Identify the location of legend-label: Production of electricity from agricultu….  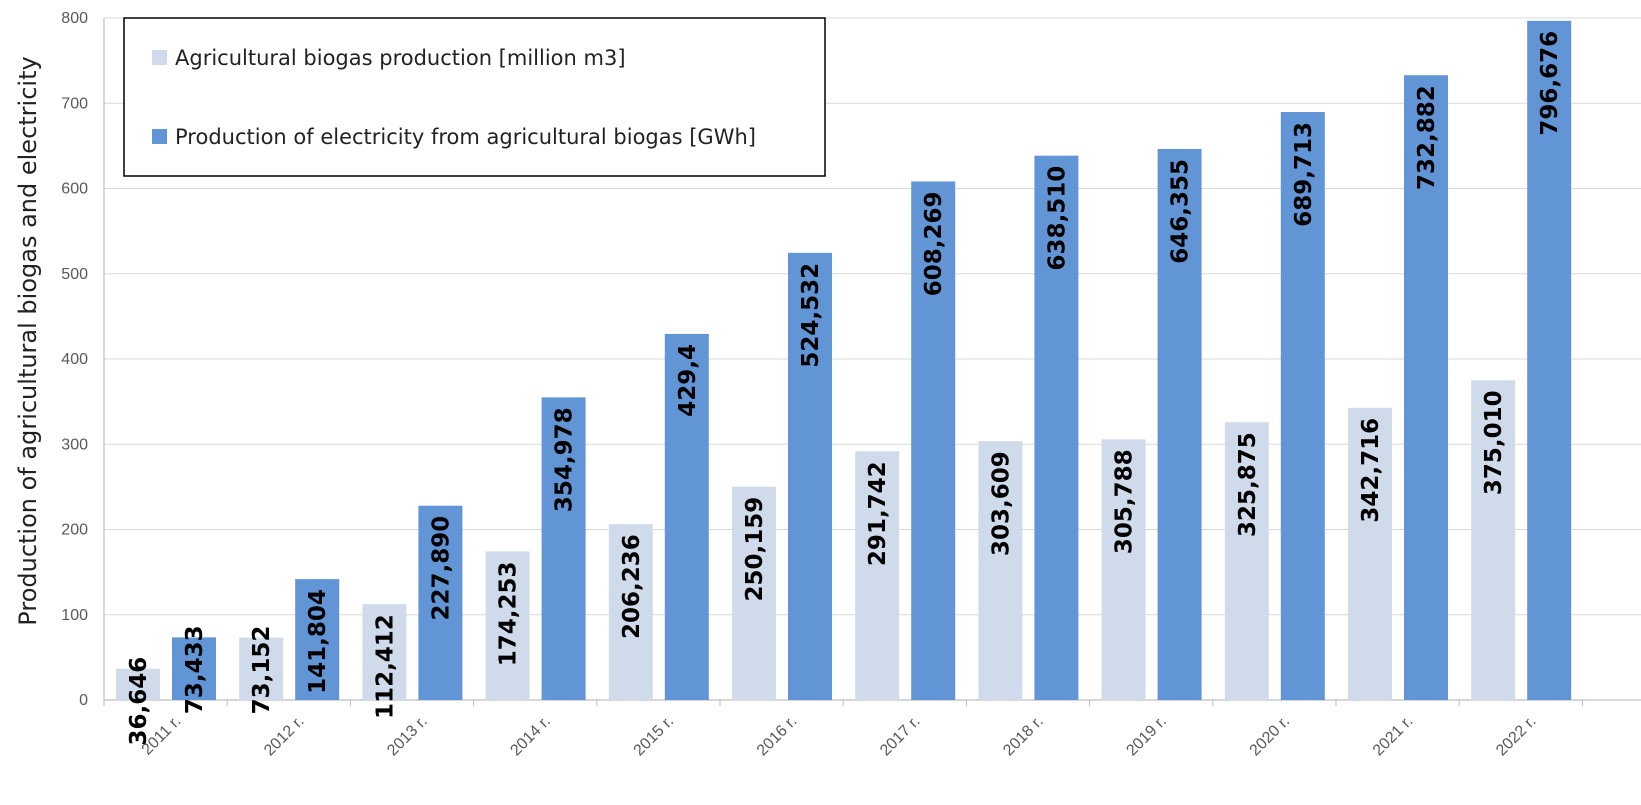
(465, 137).